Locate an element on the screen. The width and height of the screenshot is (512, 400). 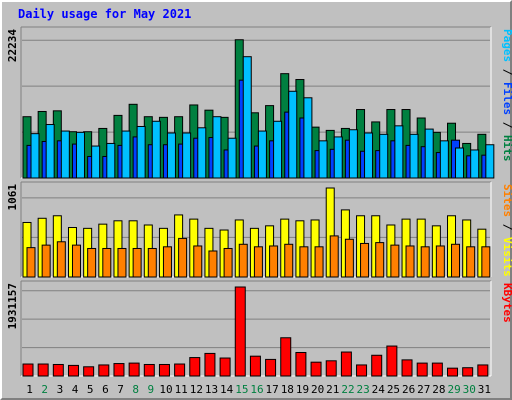
x-tick-label: 12 is located at coordinates (196, 389).